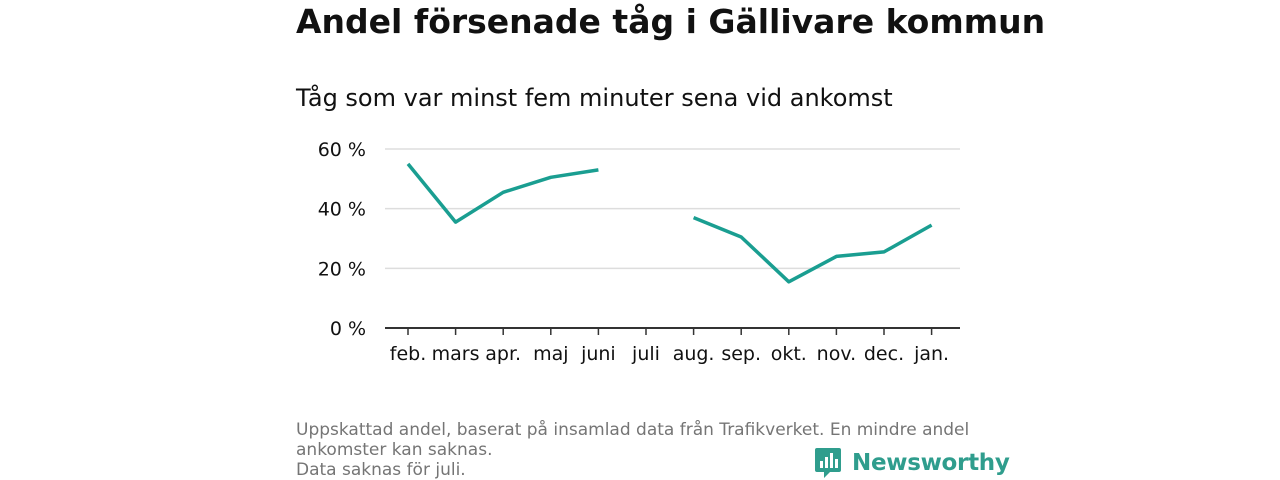  What do you see at coordinates (348, 329) in the screenshot?
I see `y-tick-label: 0 %` at bounding box center [348, 329].